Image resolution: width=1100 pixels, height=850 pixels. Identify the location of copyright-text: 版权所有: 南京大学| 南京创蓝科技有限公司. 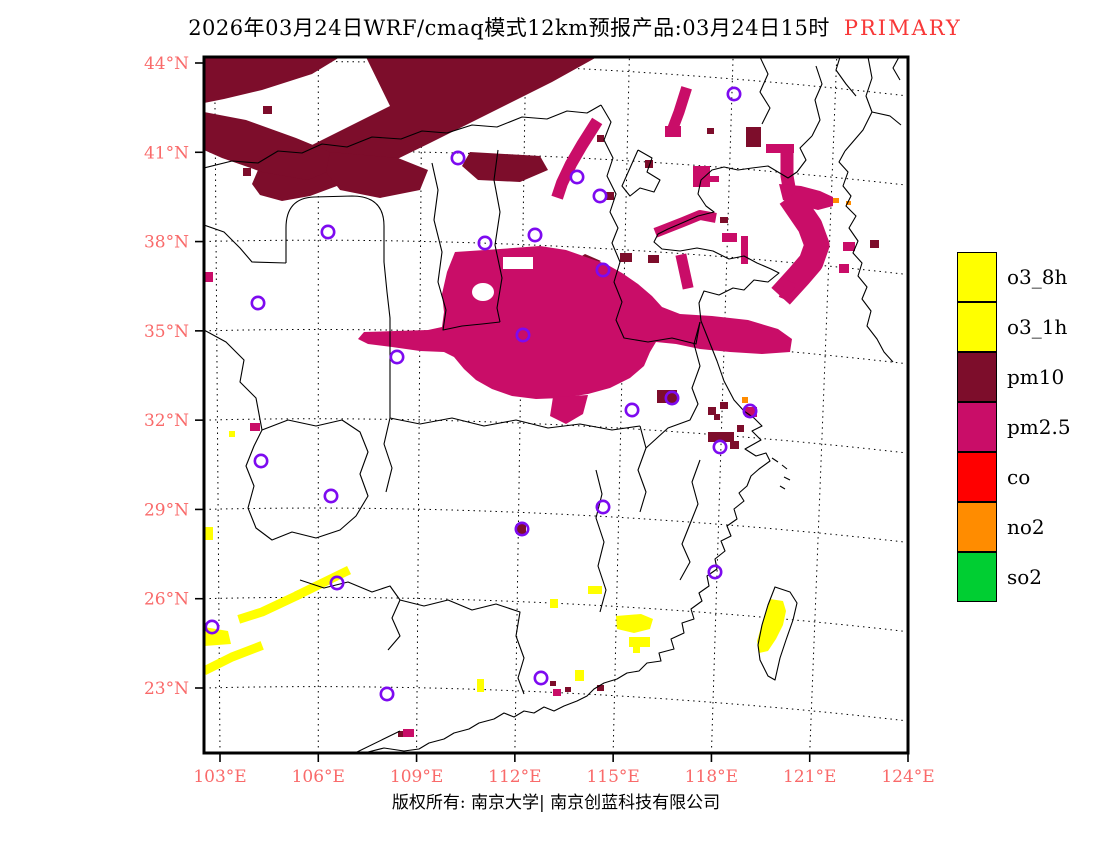
(556, 803).